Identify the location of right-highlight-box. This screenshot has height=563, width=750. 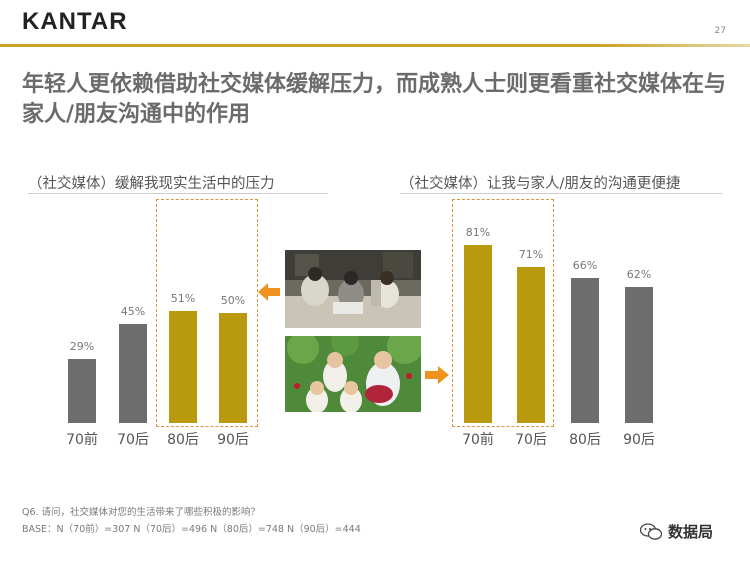
(503, 313).